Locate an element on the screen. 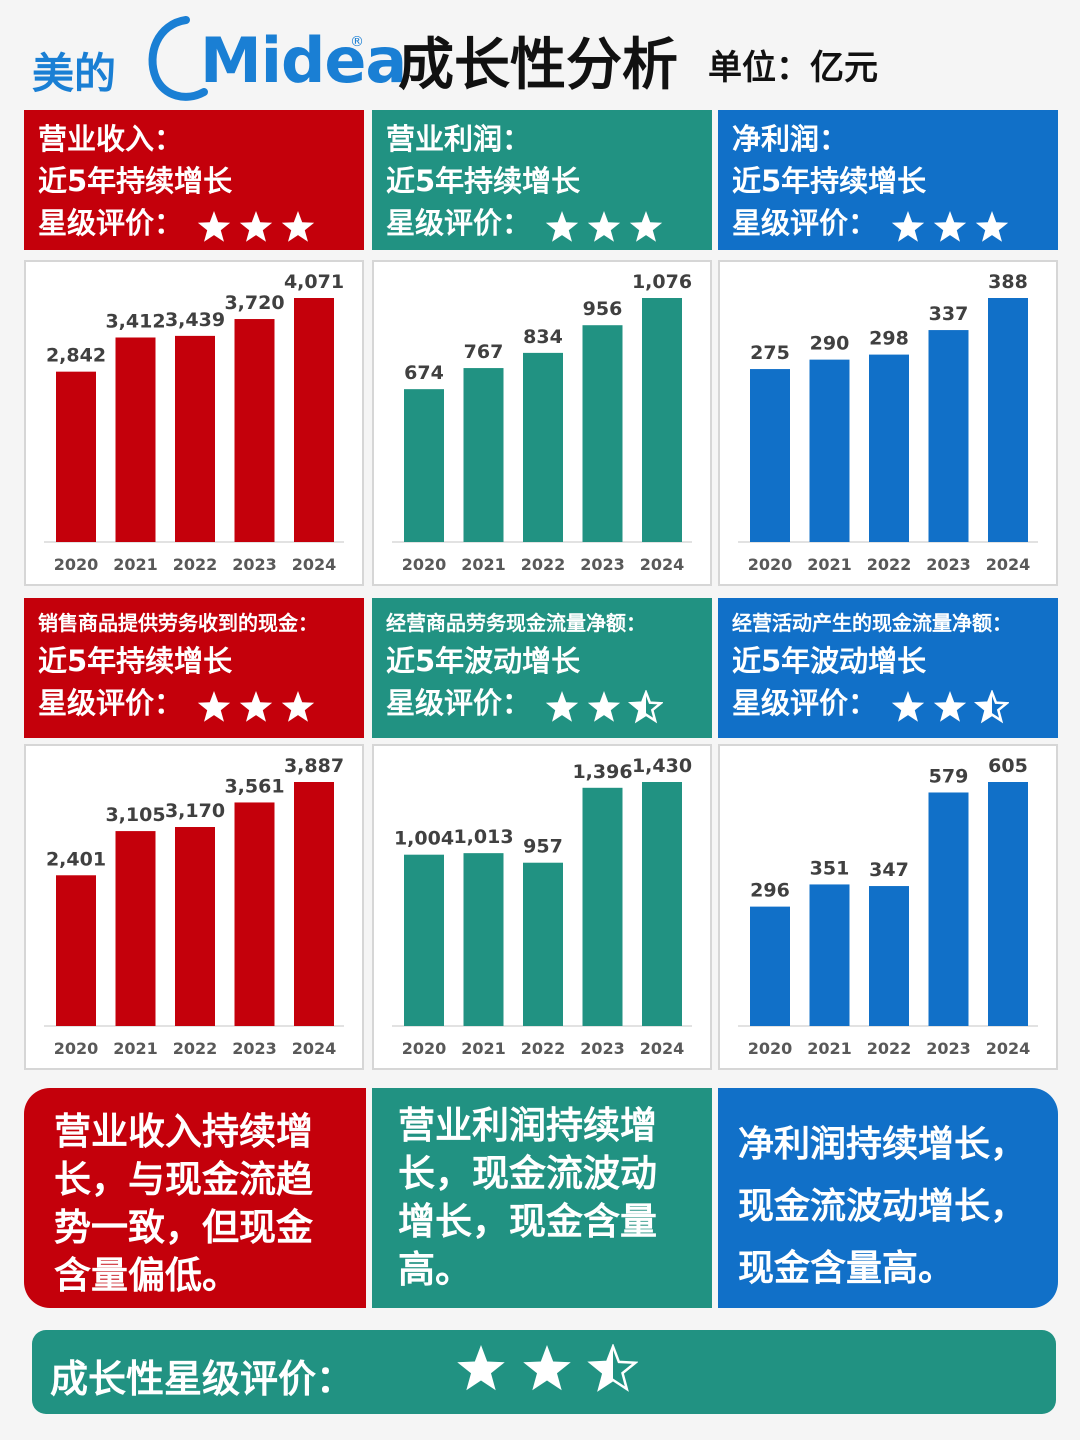 The image size is (1080, 1440). data-label-2020: 2,842 is located at coordinates (76, 356).